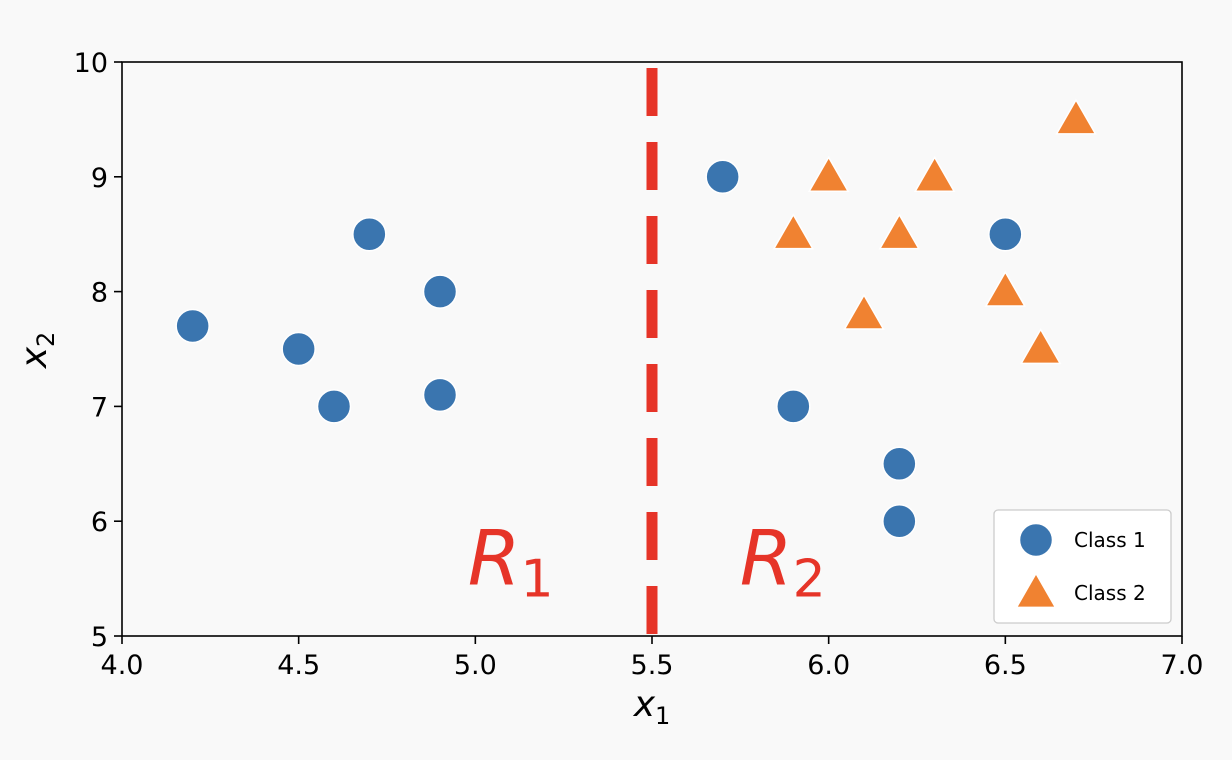  I want to click on legend-label-2: Class 2, so click(1110, 593).